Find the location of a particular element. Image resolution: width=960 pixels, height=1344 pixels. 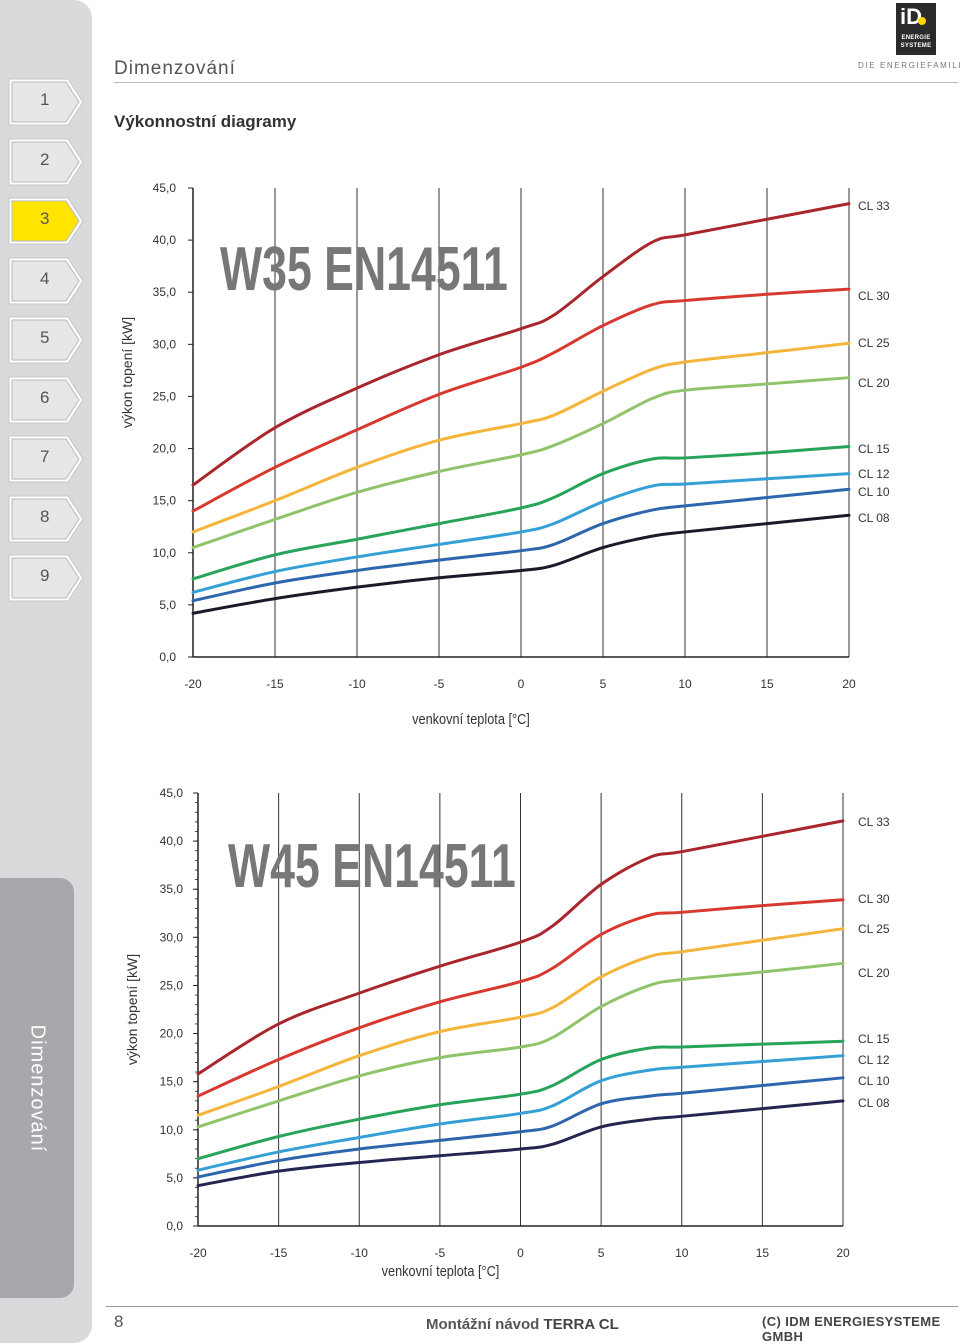

chapter-number: 7 is located at coordinates (45, 456).